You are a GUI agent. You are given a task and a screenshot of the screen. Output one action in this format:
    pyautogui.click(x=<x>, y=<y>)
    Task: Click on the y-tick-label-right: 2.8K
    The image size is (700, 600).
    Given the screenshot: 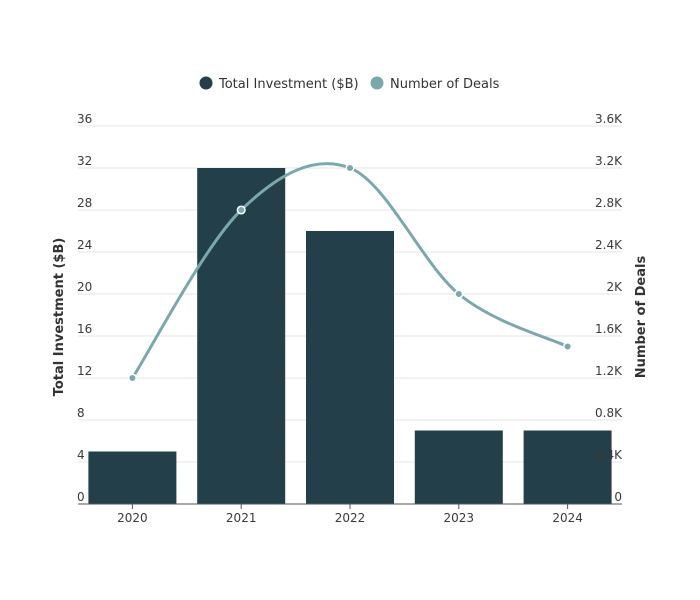 What is the action you would take?
    pyautogui.click(x=609, y=203)
    